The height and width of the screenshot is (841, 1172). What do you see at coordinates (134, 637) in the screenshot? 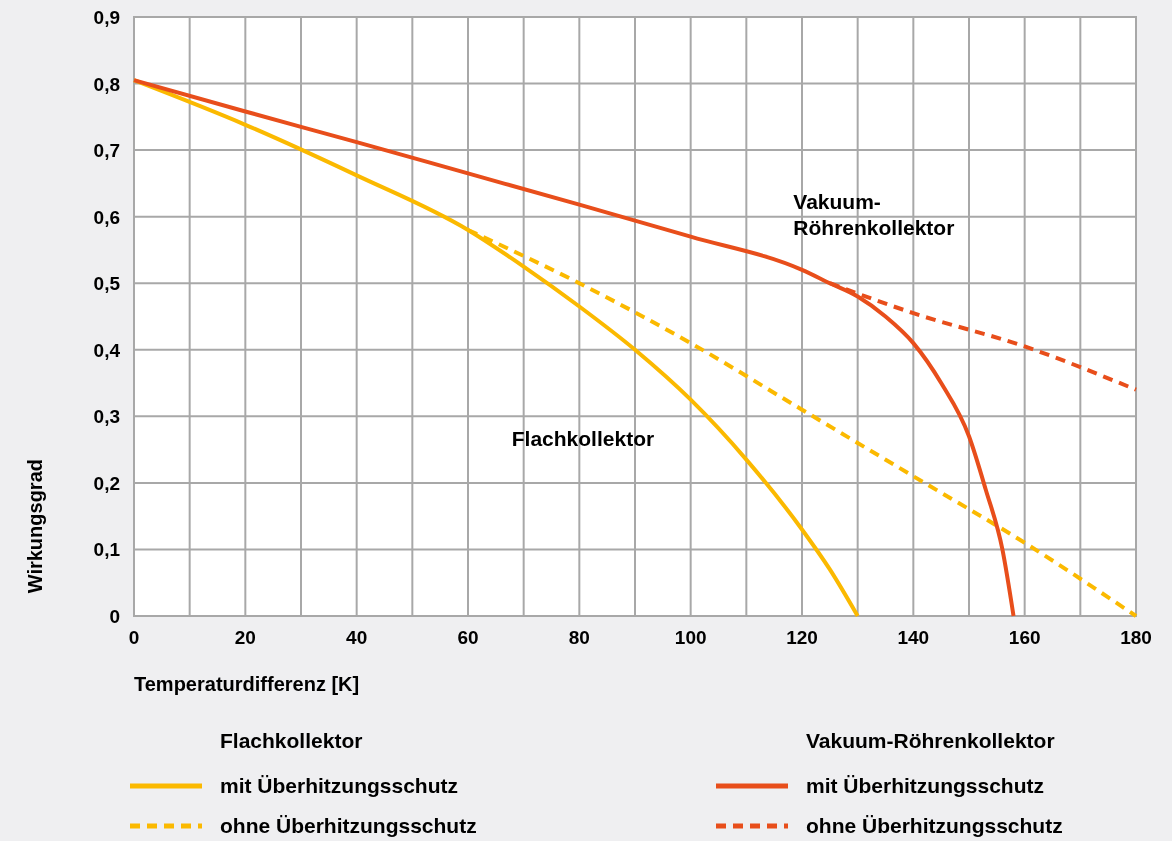
I see `x-tick-label: 0` at bounding box center [134, 637].